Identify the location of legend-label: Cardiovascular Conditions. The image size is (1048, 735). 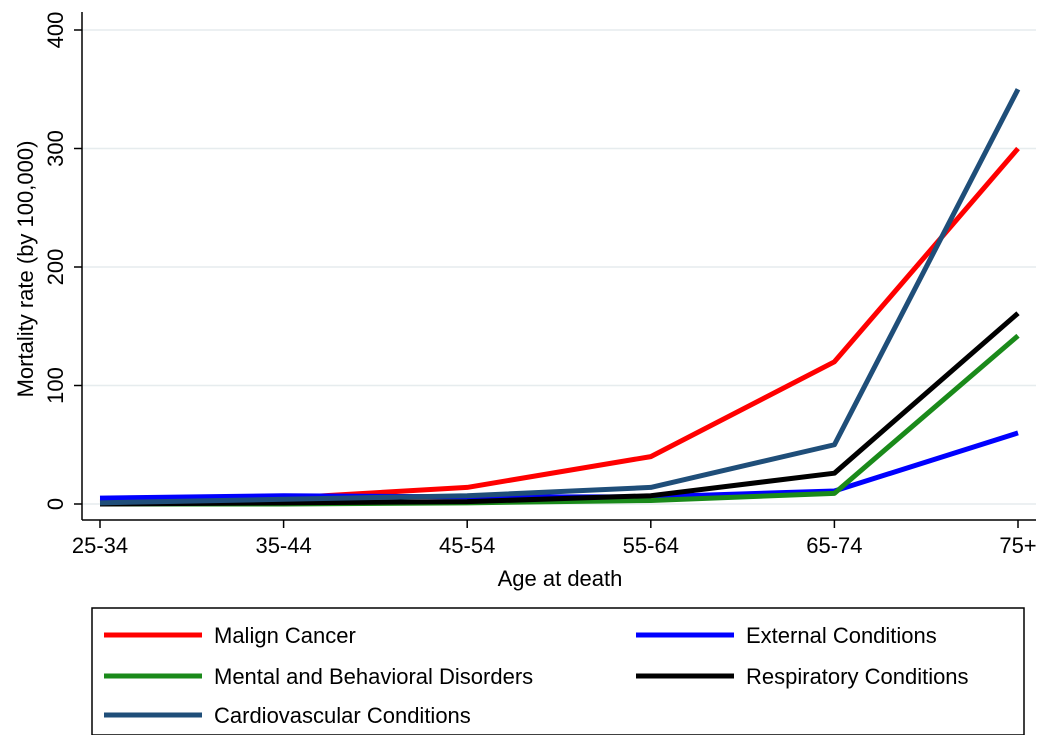
(342, 715).